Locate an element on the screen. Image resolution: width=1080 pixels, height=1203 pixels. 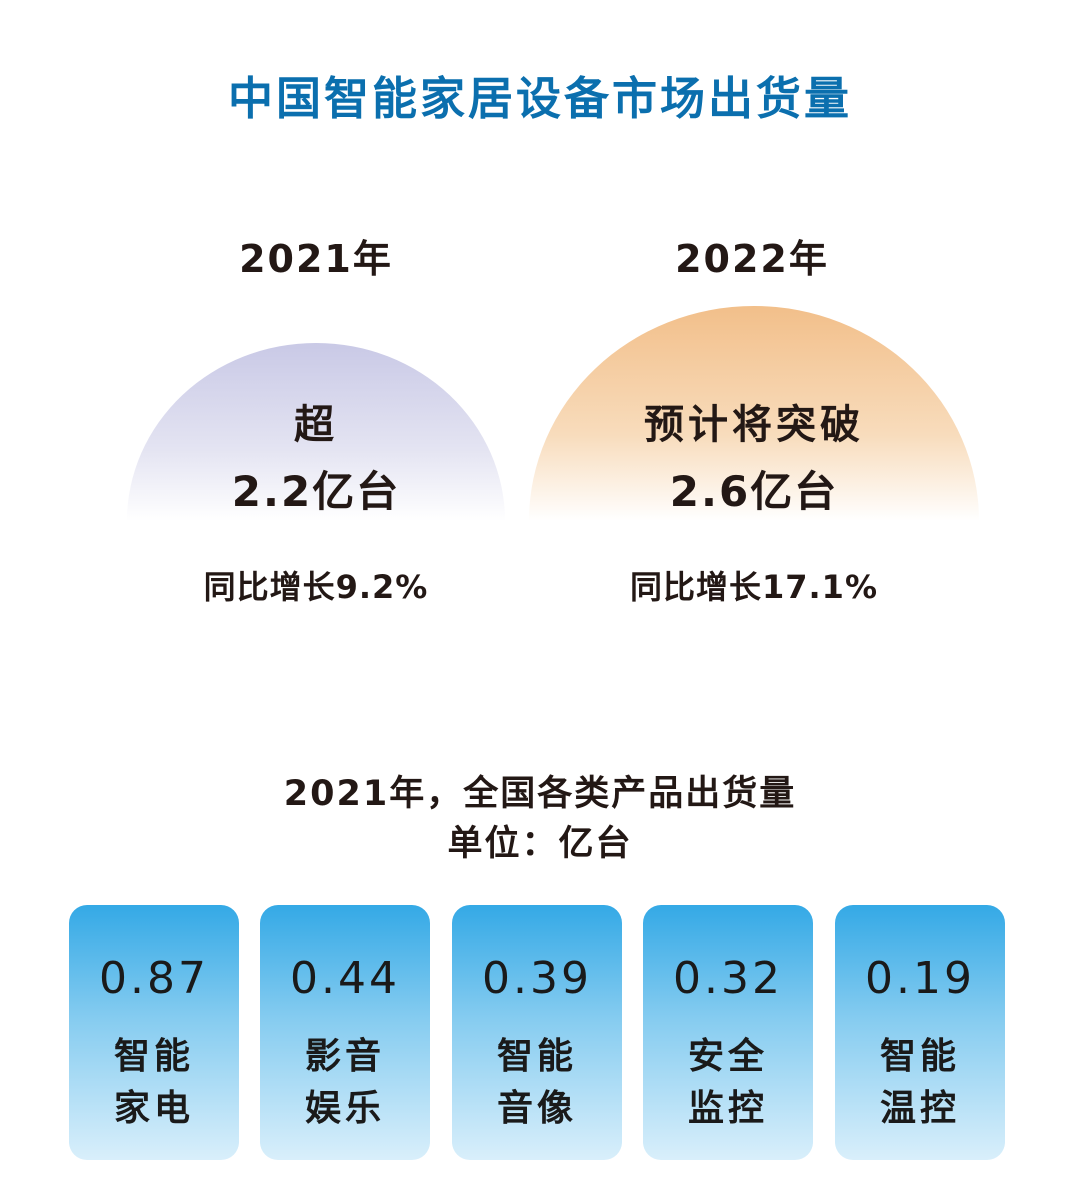
year-2022-label: 2022年 is located at coordinates (752, 259).